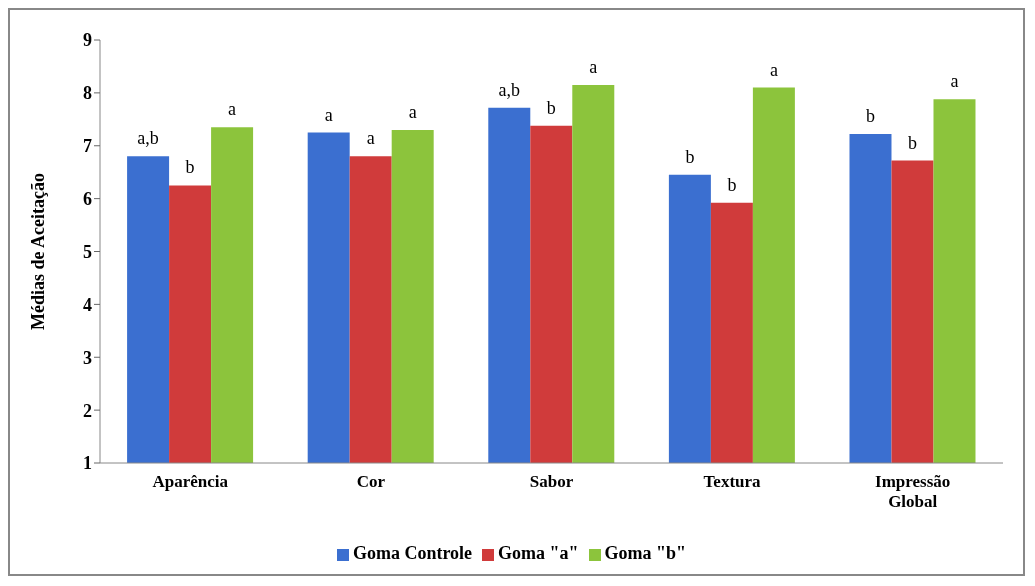 The width and height of the screenshot is (1035, 586). What do you see at coordinates (732, 481) in the screenshot?
I see `x-tick-label: Textura` at bounding box center [732, 481].